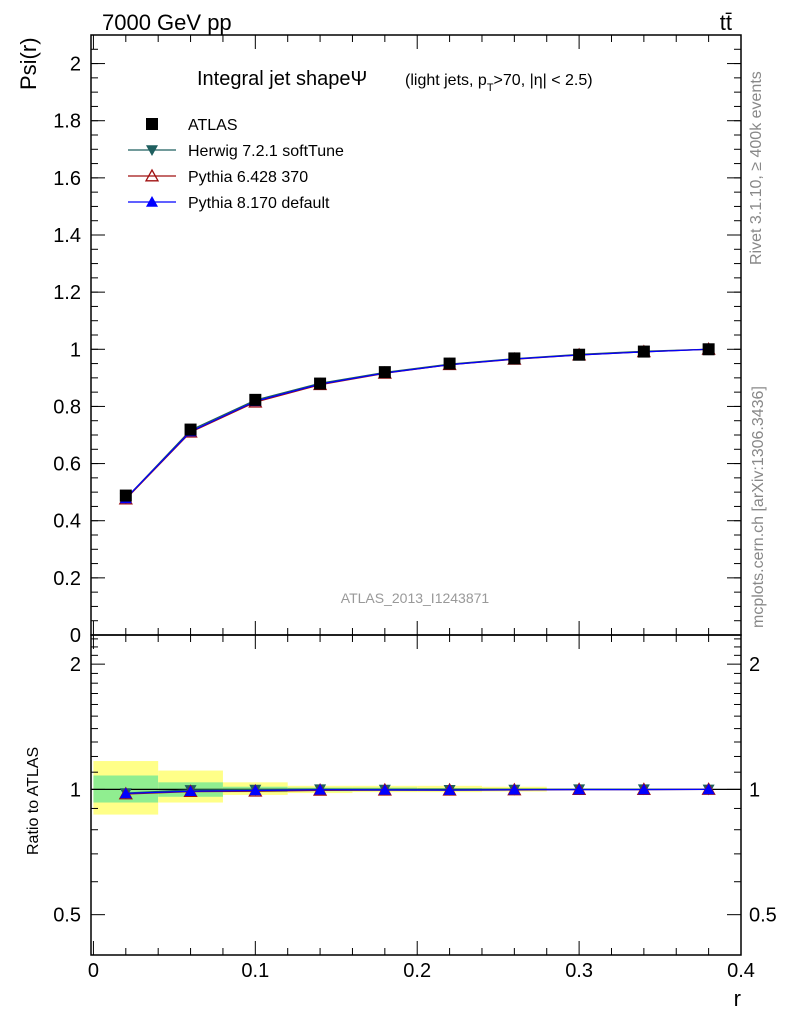 The height and width of the screenshot is (1024, 786). What do you see at coordinates (756, 168) in the screenshot?
I see `rivet-label: Rivet 3.1.10, ≥ 400k events` at bounding box center [756, 168].